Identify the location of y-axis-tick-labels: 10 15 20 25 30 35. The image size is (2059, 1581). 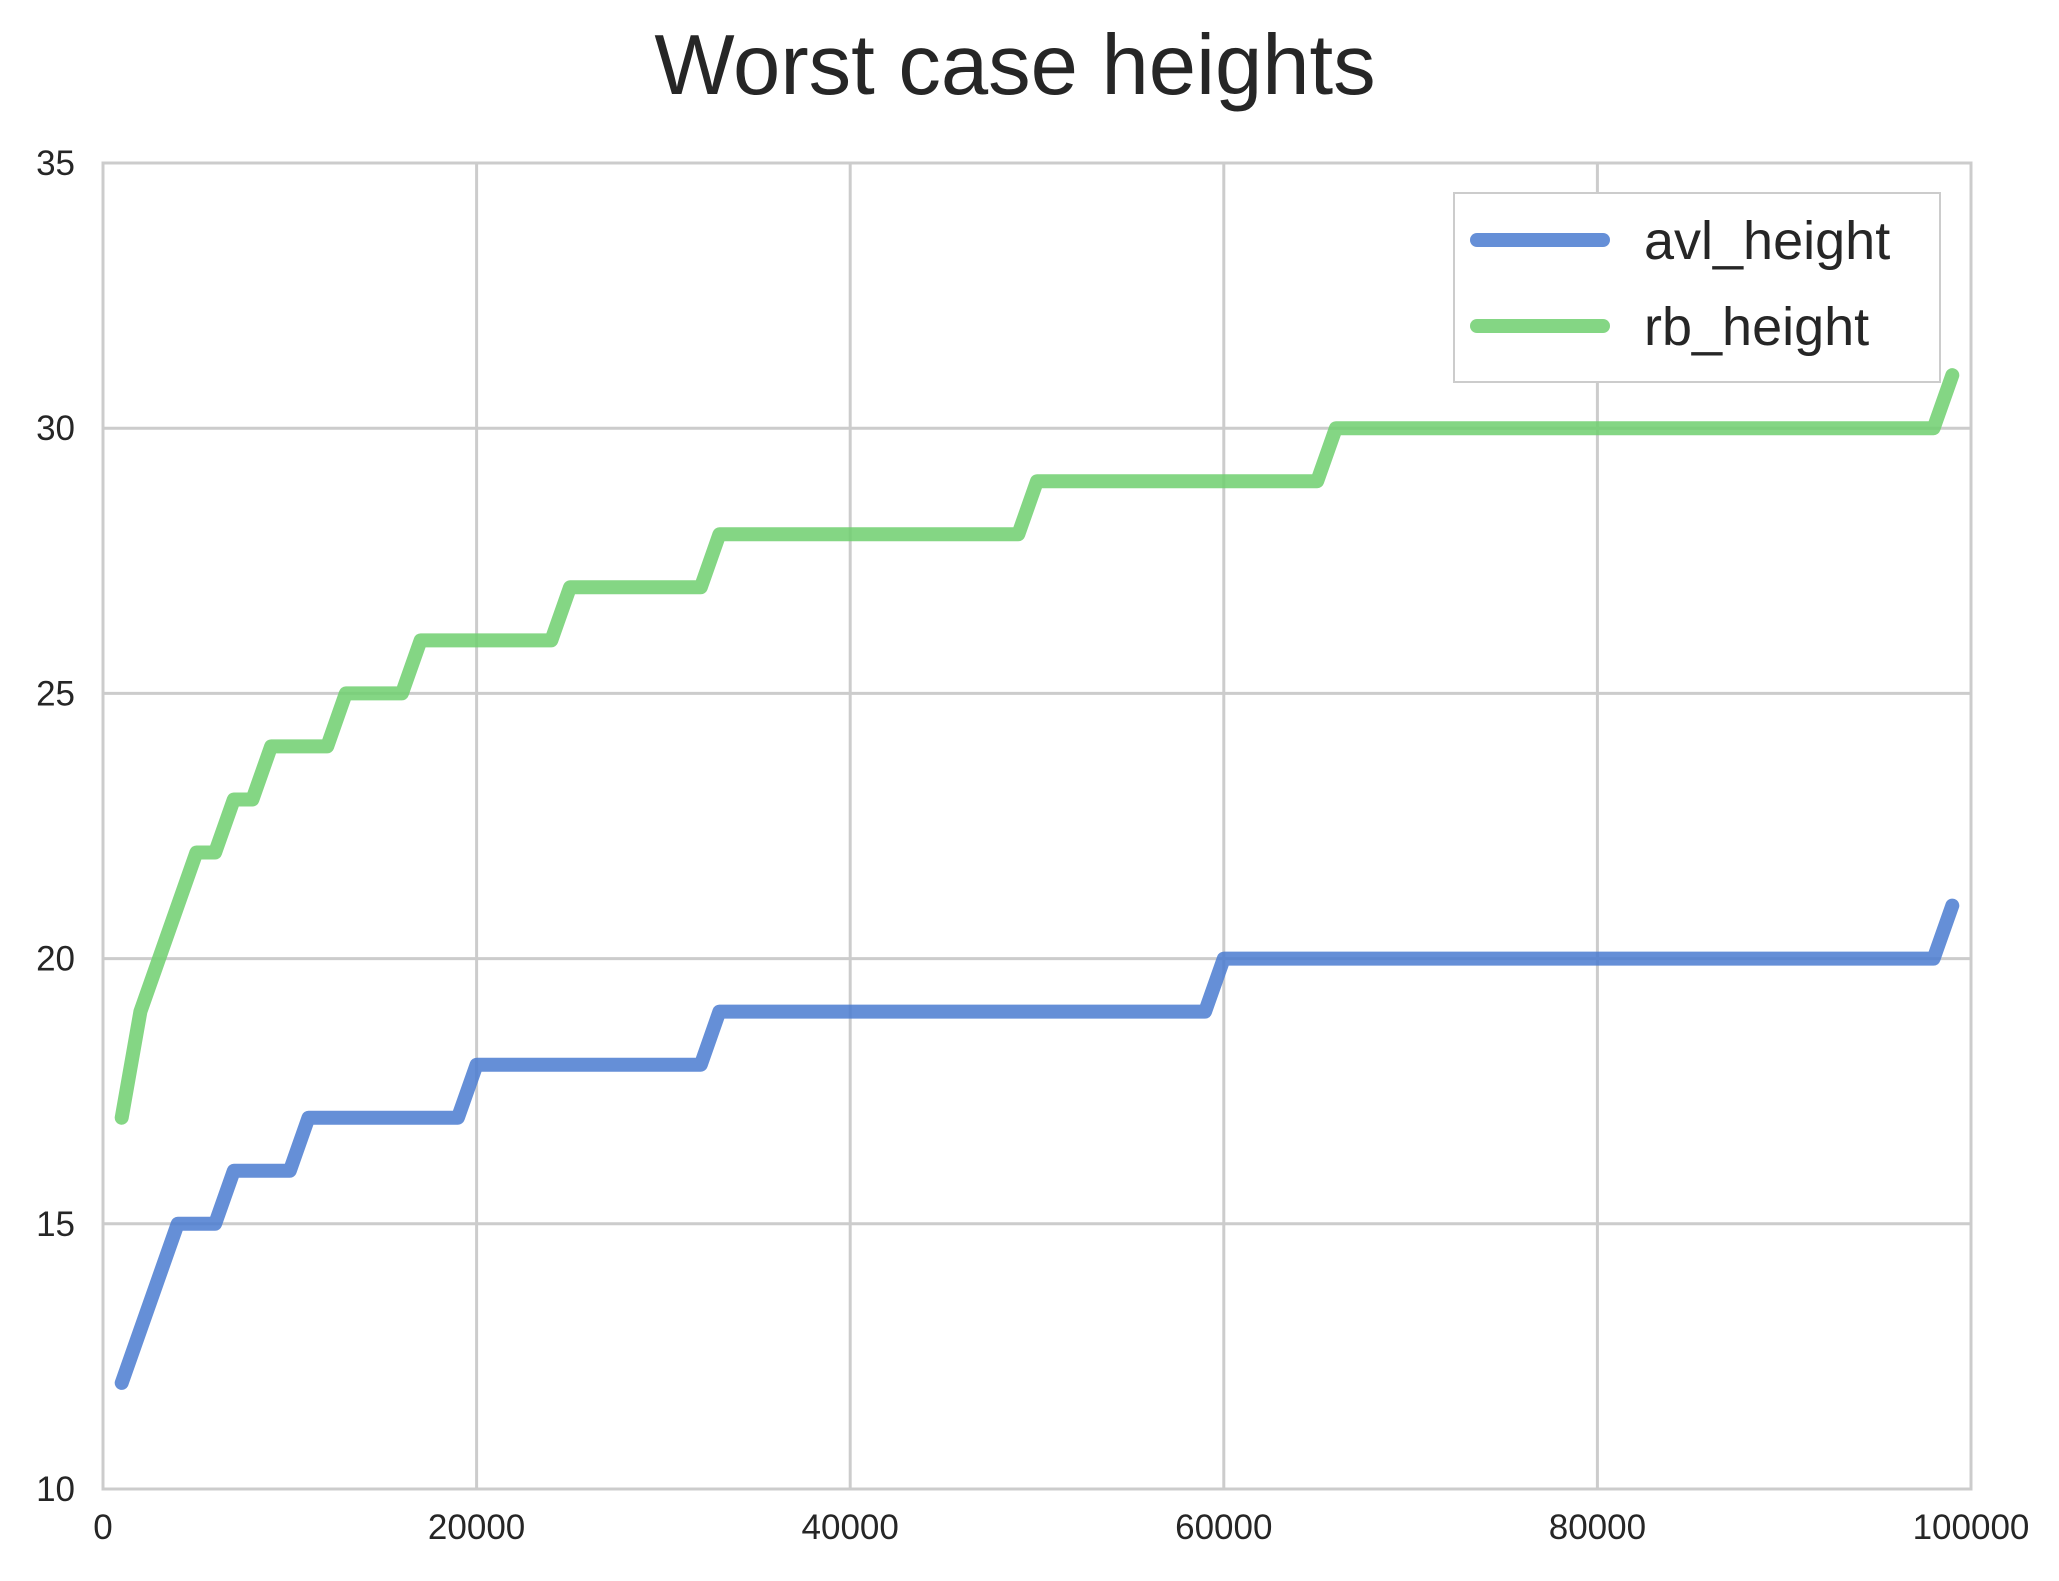
(55, 826).